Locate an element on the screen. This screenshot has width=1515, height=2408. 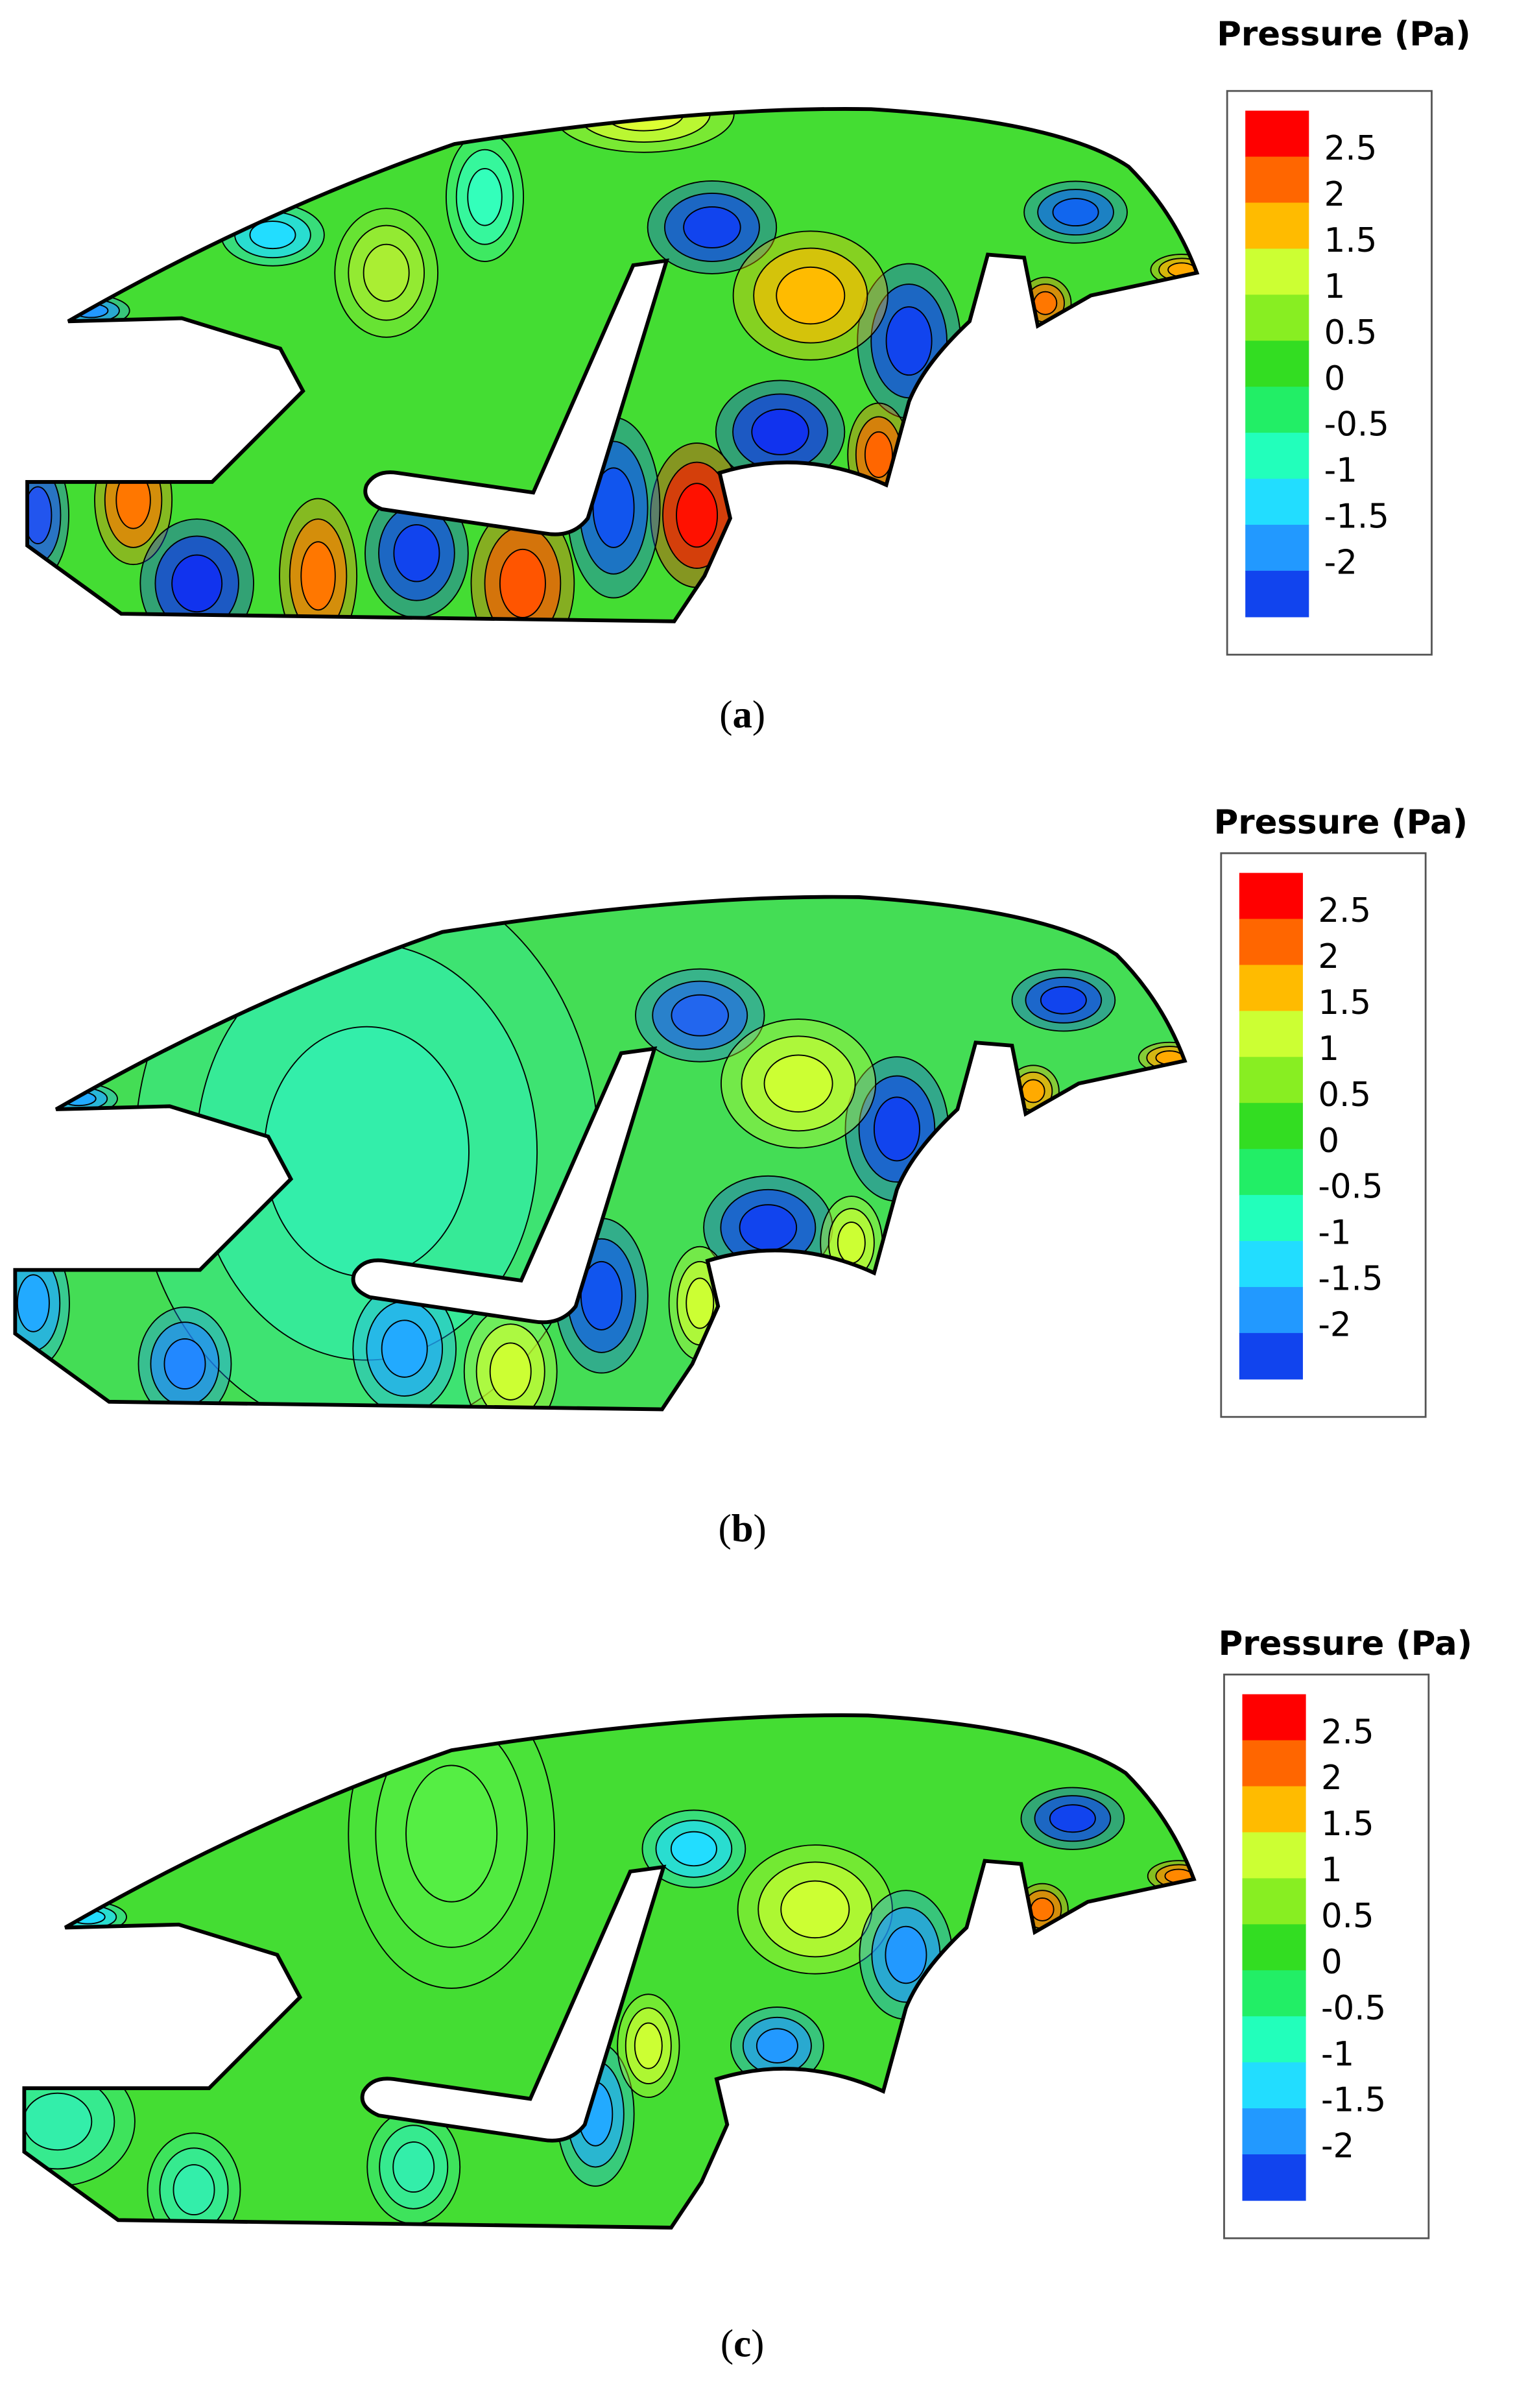
legend-label: 1 is located at coordinates (1335, 286).